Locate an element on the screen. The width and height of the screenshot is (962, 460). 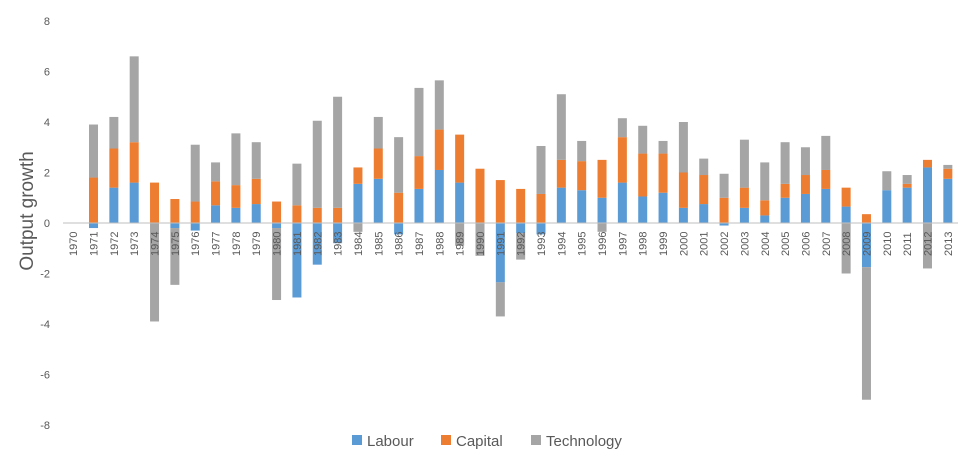
y-tick-label: 6 is located at coordinates (47, 73).